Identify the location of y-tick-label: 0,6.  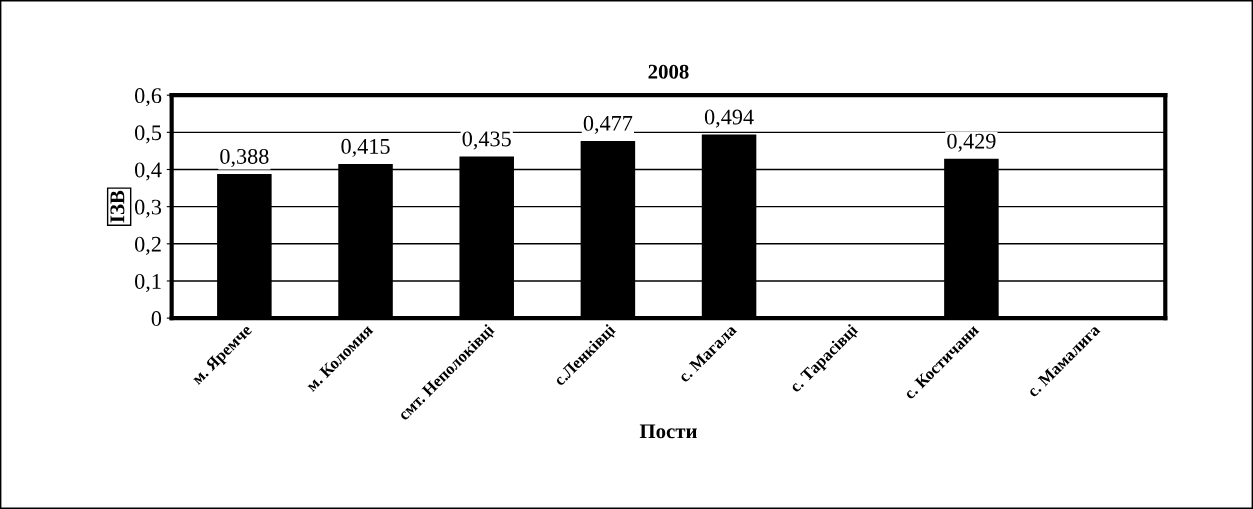
(148, 97).